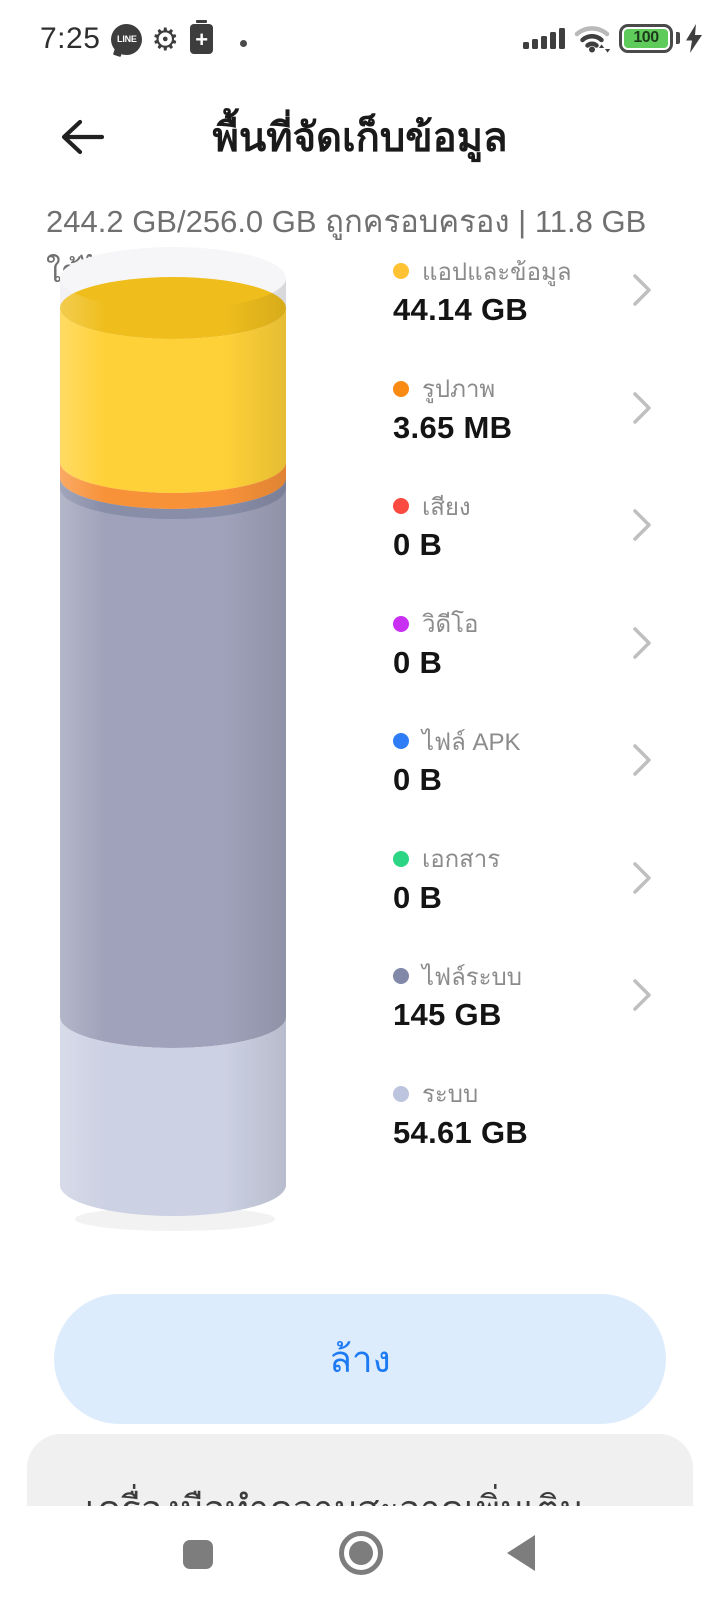 This screenshot has height=1600, width=720. I want to click on back-arrow-icon, so click(82, 137).